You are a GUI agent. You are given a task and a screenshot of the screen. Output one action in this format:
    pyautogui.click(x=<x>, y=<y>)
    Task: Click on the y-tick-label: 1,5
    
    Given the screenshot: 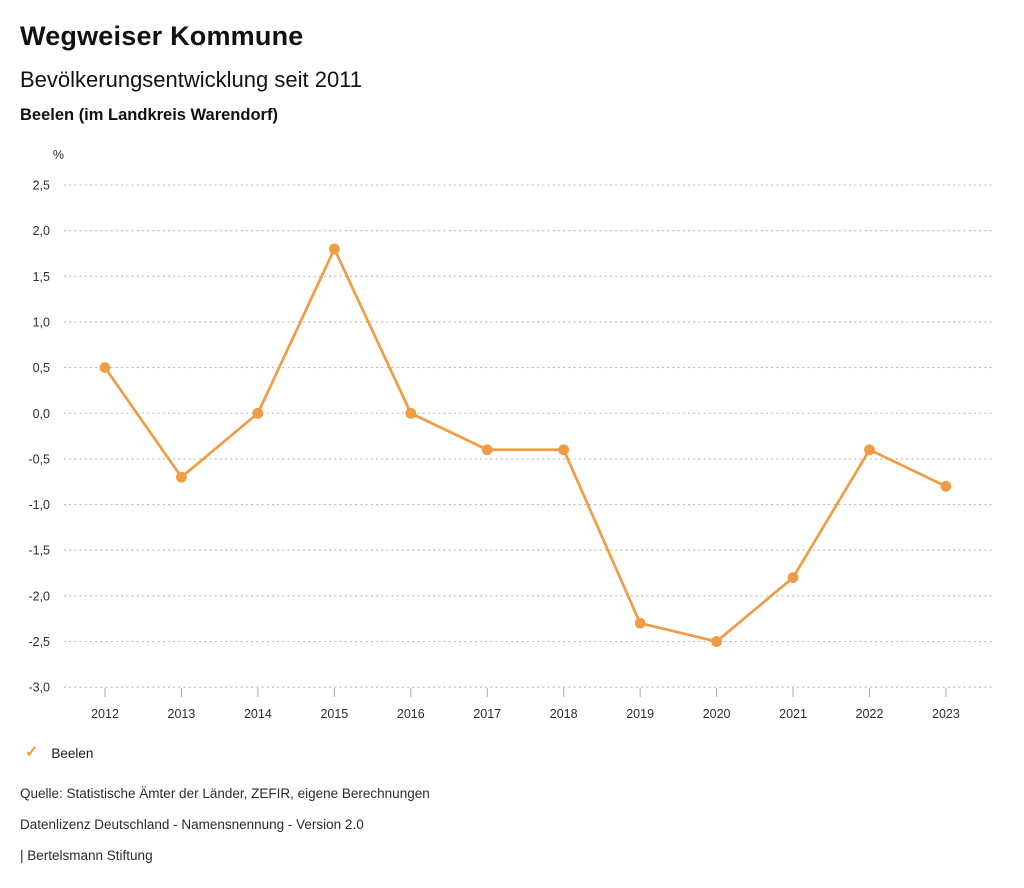 What is the action you would take?
    pyautogui.click(x=41, y=277)
    